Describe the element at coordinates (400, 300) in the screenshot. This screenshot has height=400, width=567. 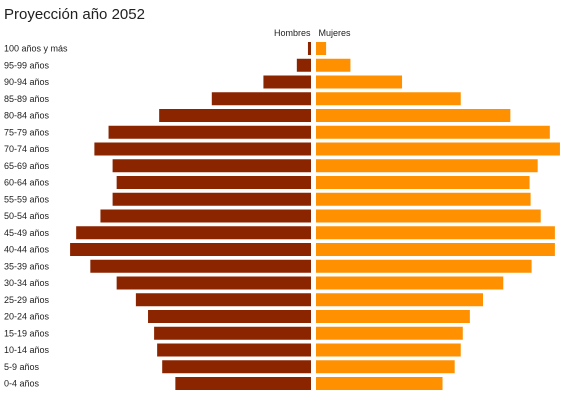
I see `bar-mujeres-25-29-anos` at that location.